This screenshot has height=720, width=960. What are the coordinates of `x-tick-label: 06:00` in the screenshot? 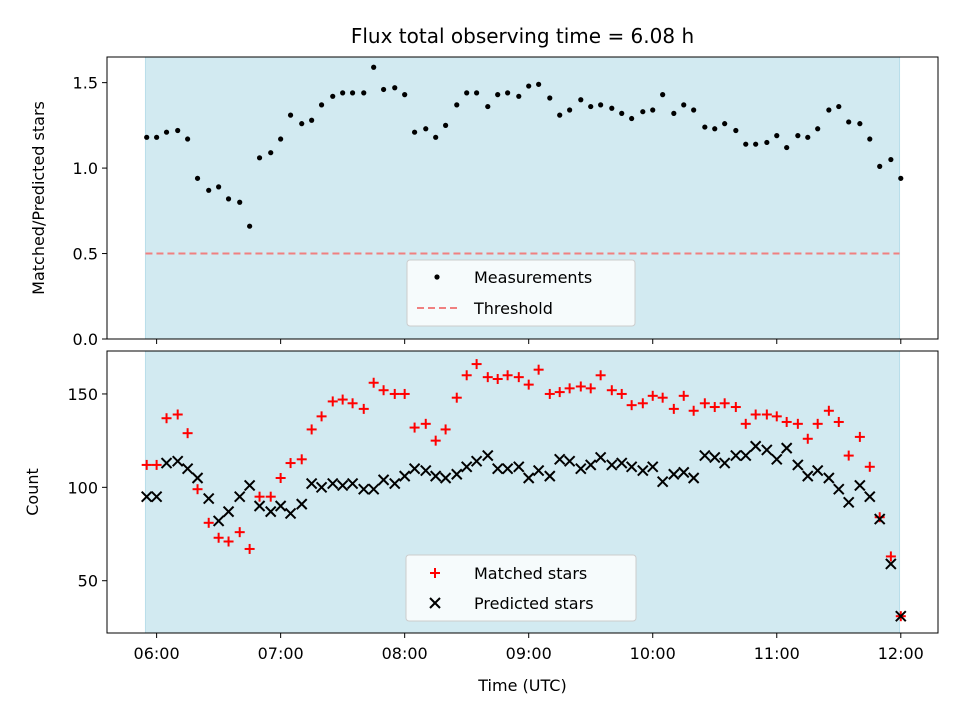 It's located at (157, 653).